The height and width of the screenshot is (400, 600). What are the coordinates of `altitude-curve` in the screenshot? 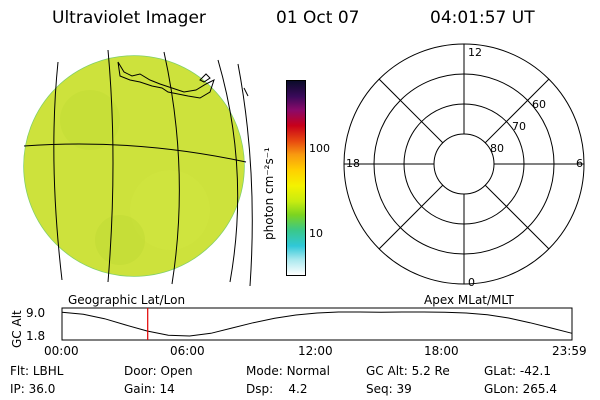 It's located at (317, 324).